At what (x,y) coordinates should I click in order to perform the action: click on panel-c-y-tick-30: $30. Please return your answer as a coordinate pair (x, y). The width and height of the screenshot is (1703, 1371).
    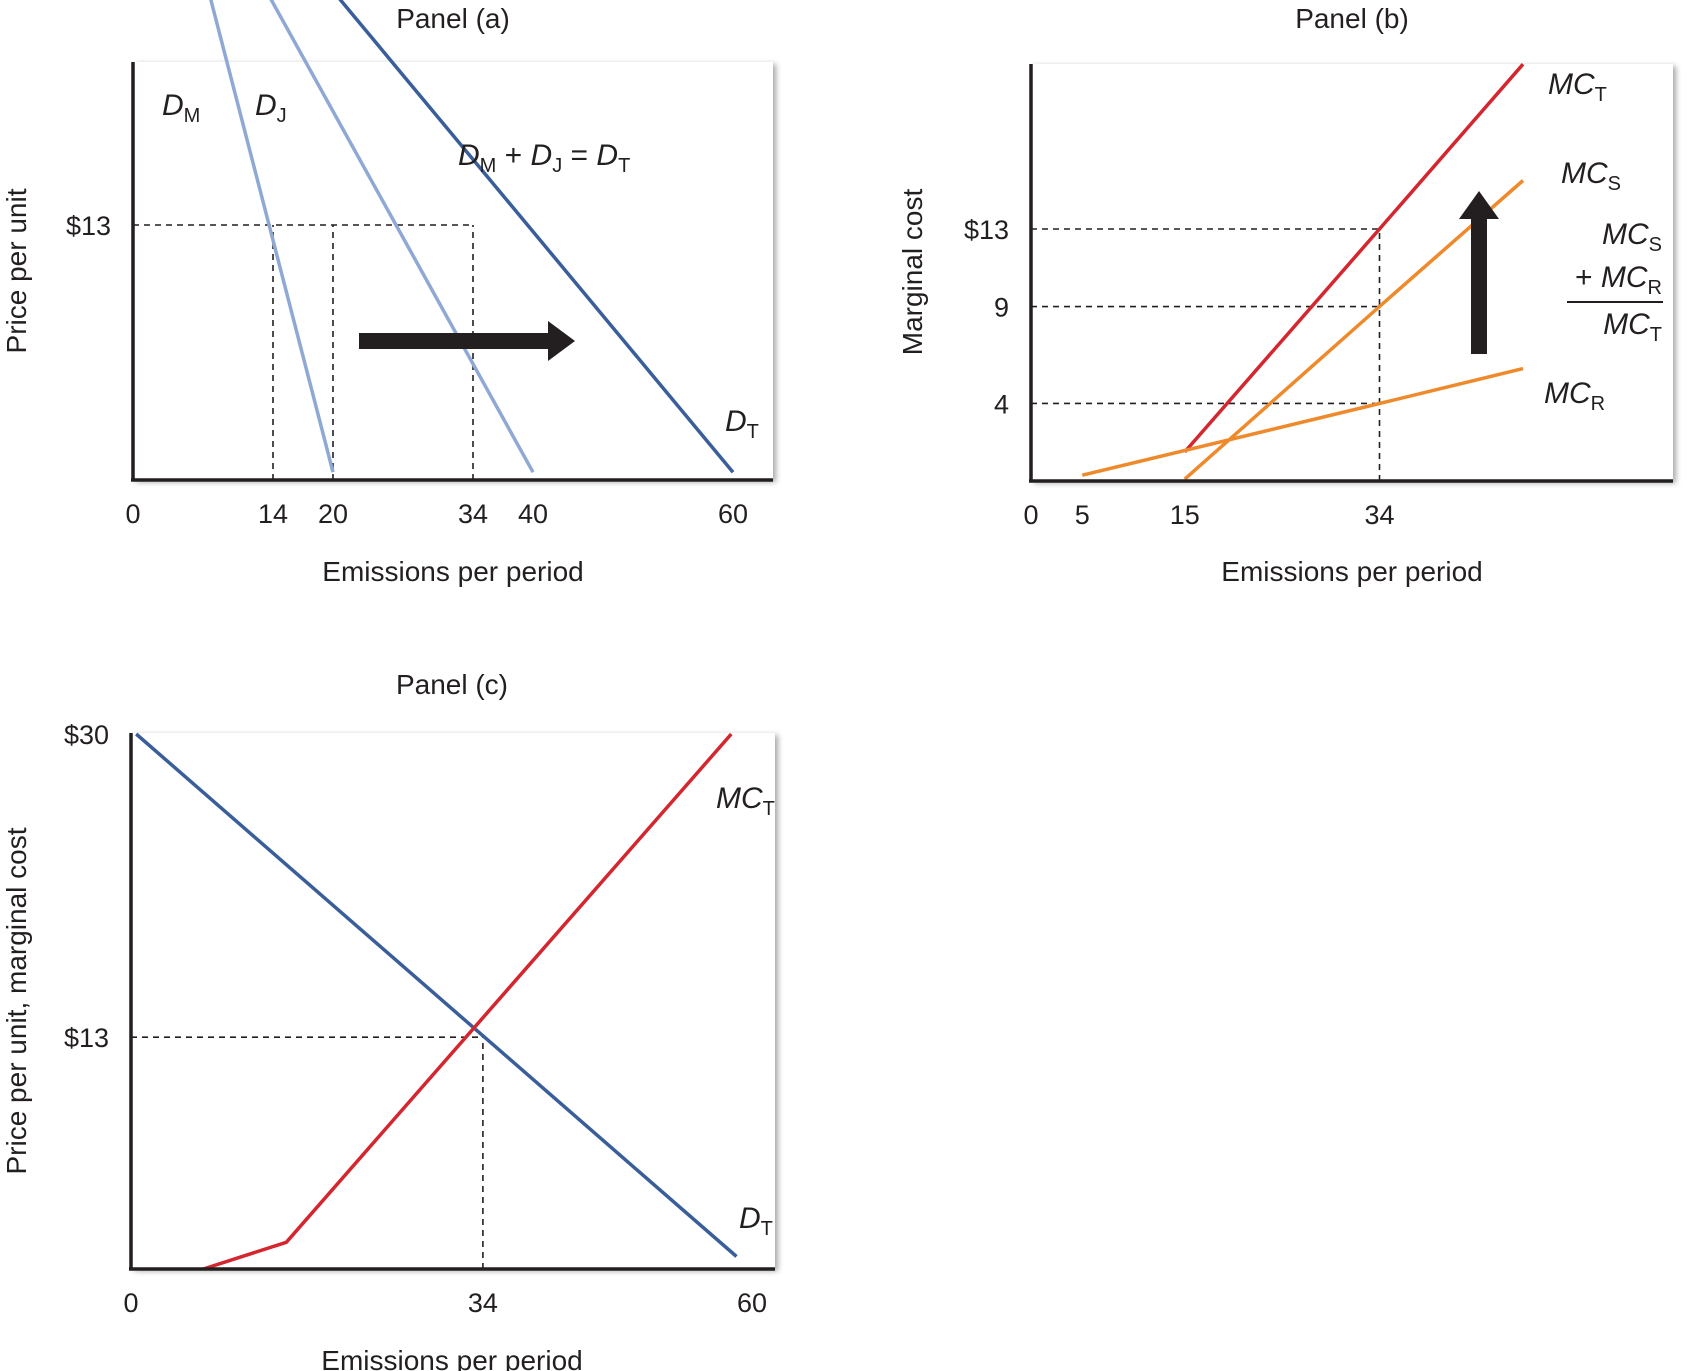
    Looking at the image, I should click on (86, 735).